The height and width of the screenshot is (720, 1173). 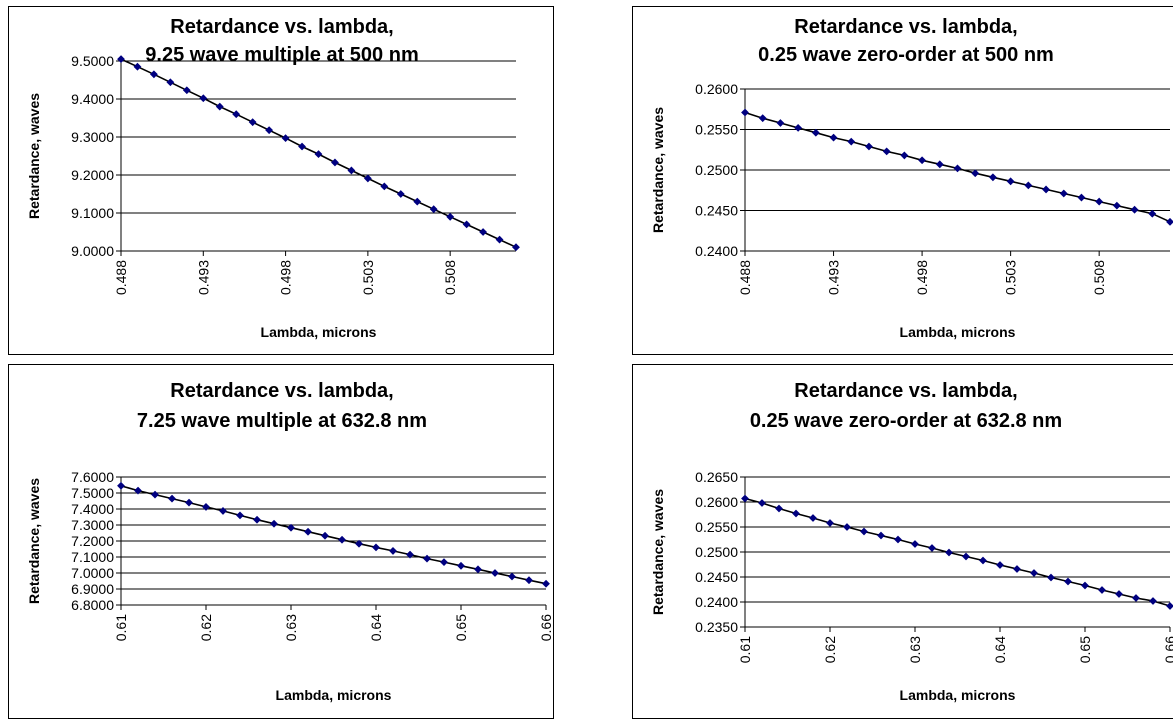 What do you see at coordinates (291, 627) in the screenshot?
I see `chart-3-x-tick-label: 0.63` at bounding box center [291, 627].